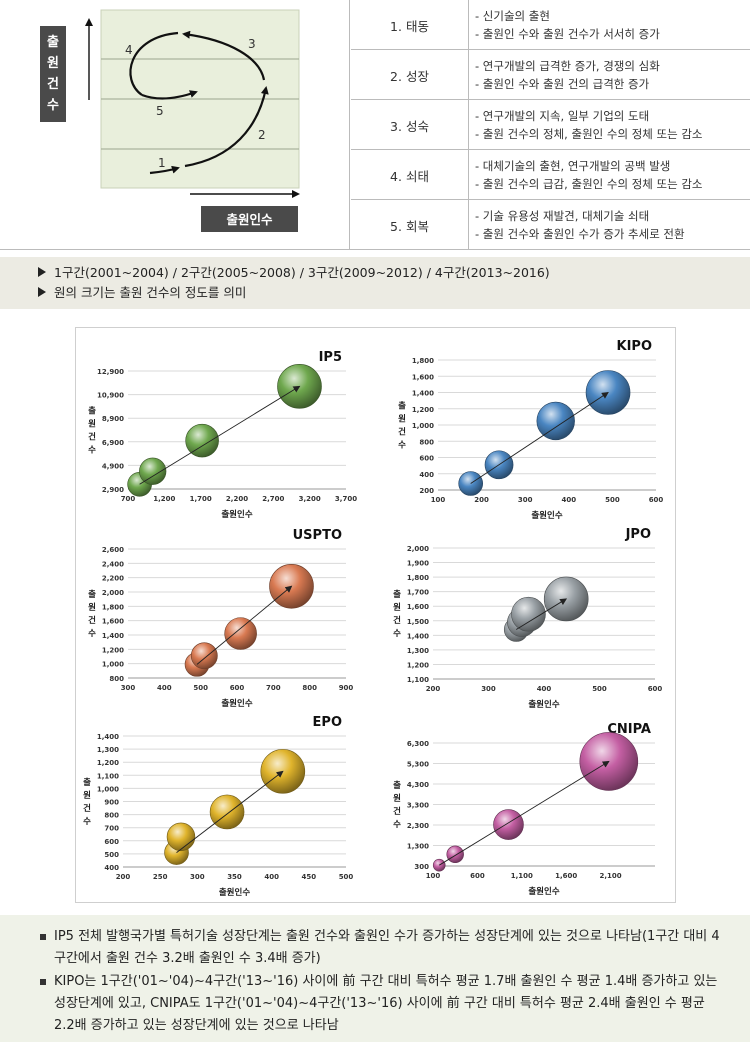 This screenshot has height=1042, width=750. What do you see at coordinates (566, 876) in the screenshot?
I see `x-tick-label: 1,600` at bounding box center [566, 876].